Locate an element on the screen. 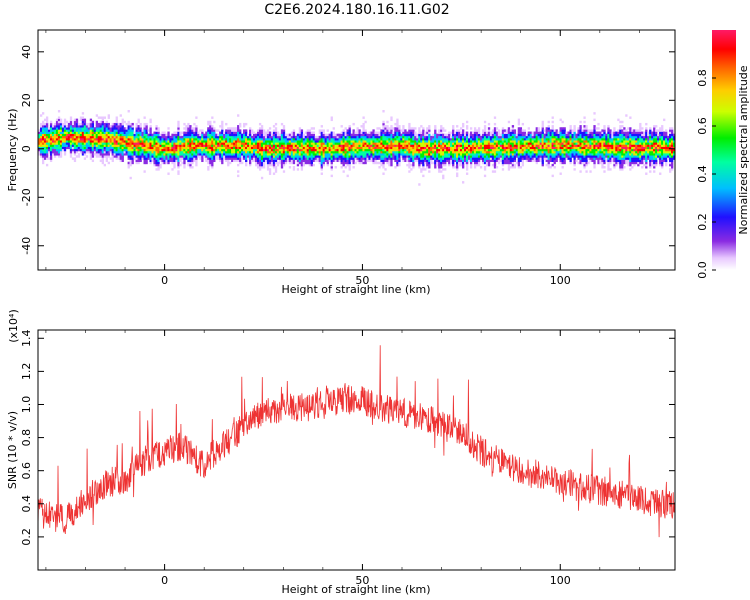 Image resolution: width=750 pixels, height=600 pixels. y-tick-label: 1.2 is located at coordinates (26, 372).